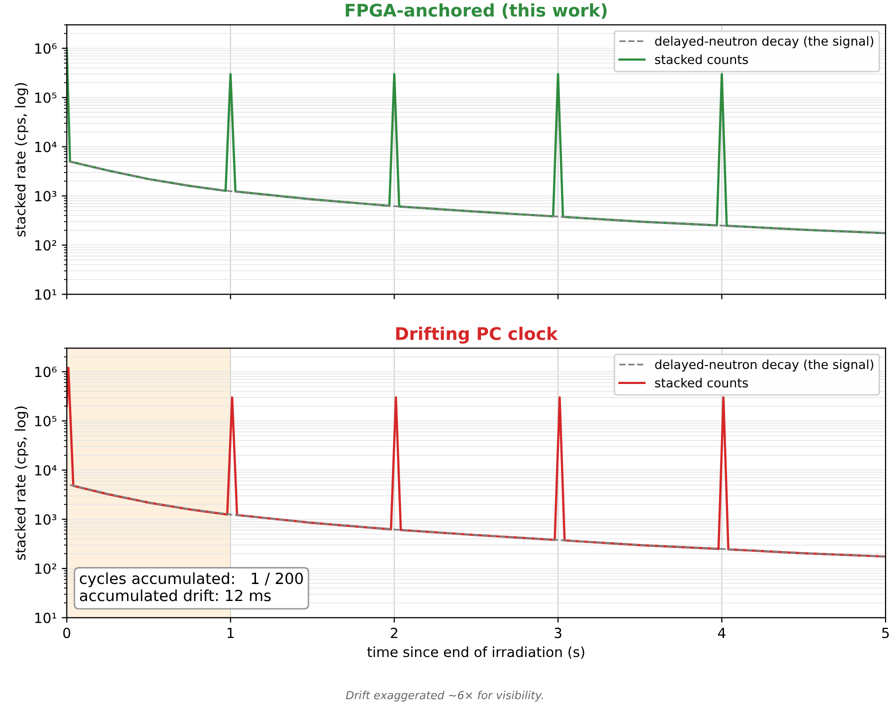  Describe the element at coordinates (231, 633) in the screenshot. I see `x-tick-label: 1` at that location.